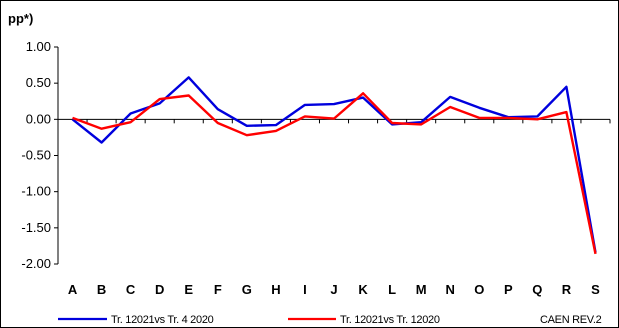 This screenshot has width=619, height=328. Describe the element at coordinates (38, 82) in the screenshot. I see `y-tick-label: 0.50` at that location.